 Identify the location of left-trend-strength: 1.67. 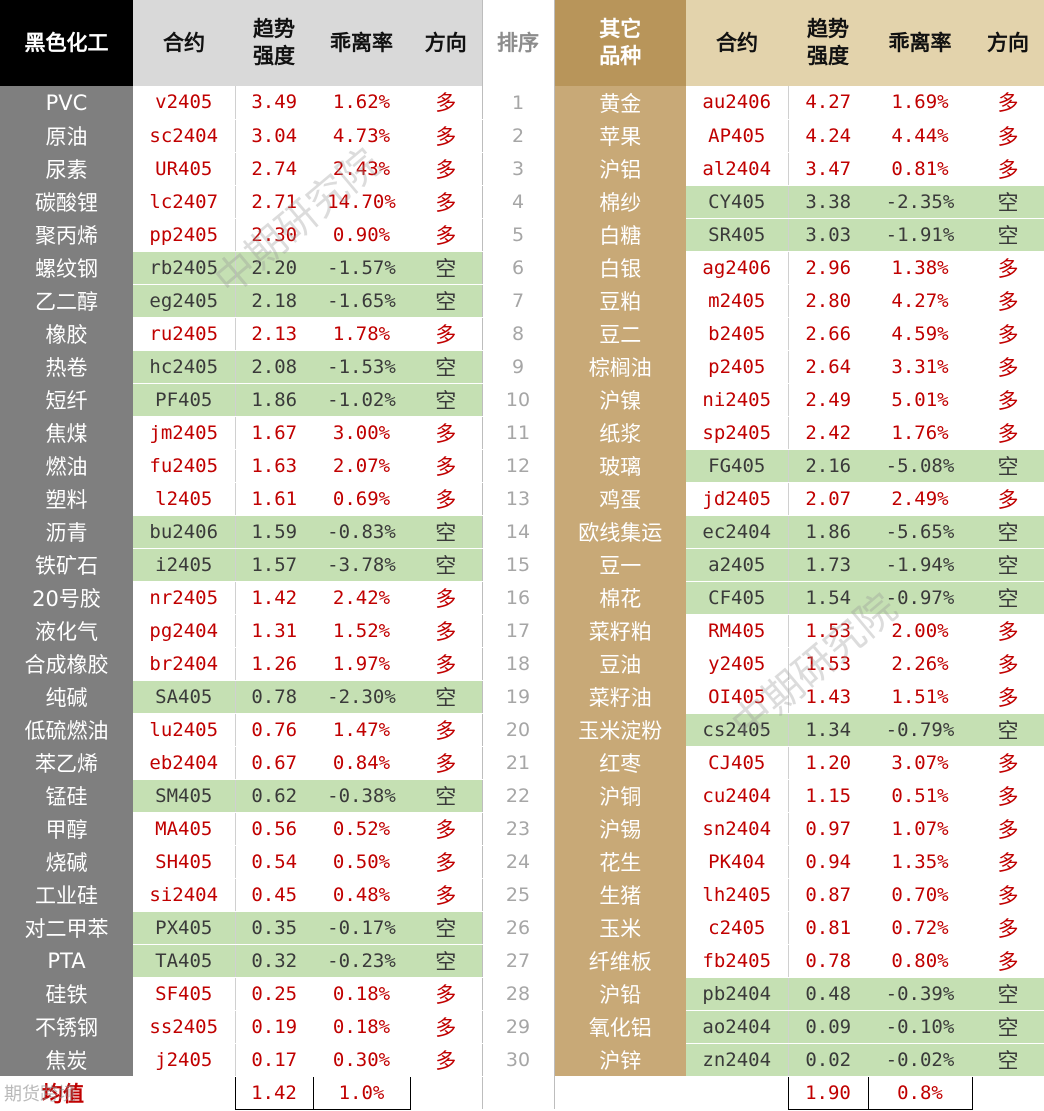
(274, 433).